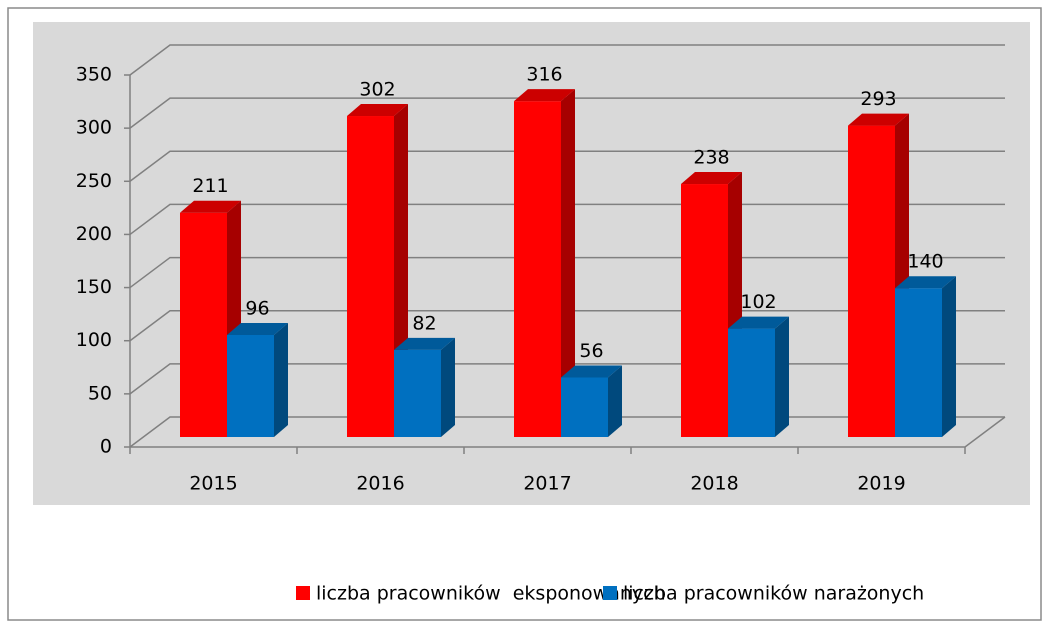 The image size is (1049, 628). Describe the element at coordinates (380, 484) in the screenshot. I see `x-tick-label: 2016` at that location.